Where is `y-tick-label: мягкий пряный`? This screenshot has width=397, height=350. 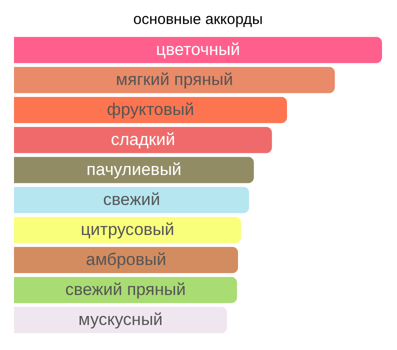 y-tick-label: мягкий пряный is located at coordinates (174, 79).